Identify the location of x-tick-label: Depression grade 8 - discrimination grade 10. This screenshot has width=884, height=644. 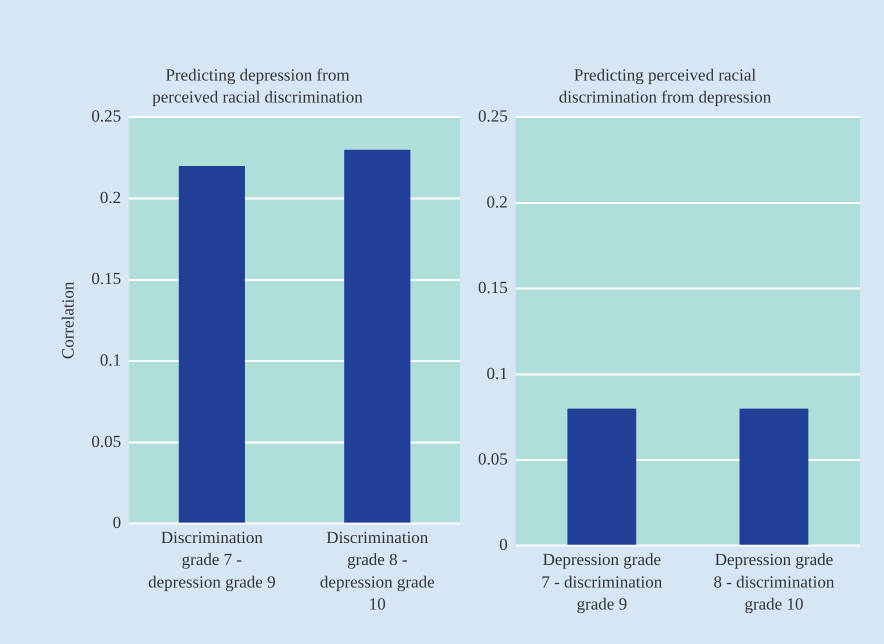
(774, 582).